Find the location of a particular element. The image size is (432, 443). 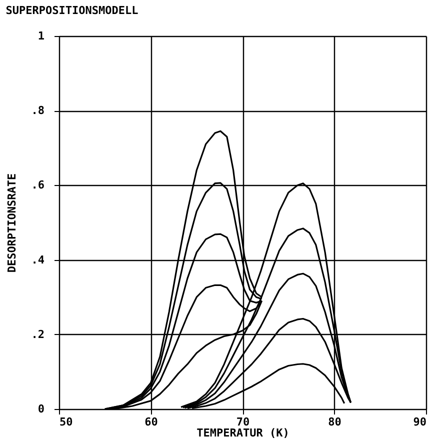

y-tick-label: .4 is located at coordinates (38, 259).